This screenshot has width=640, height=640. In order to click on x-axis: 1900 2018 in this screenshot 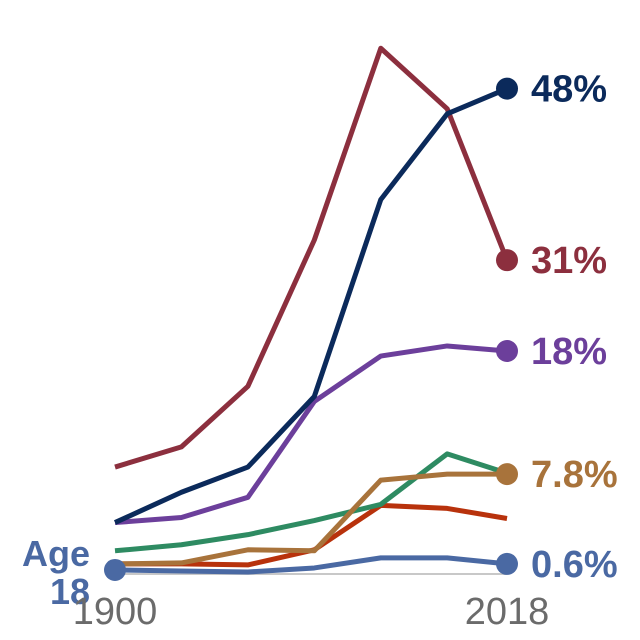, I will do `click(311, 612)`.